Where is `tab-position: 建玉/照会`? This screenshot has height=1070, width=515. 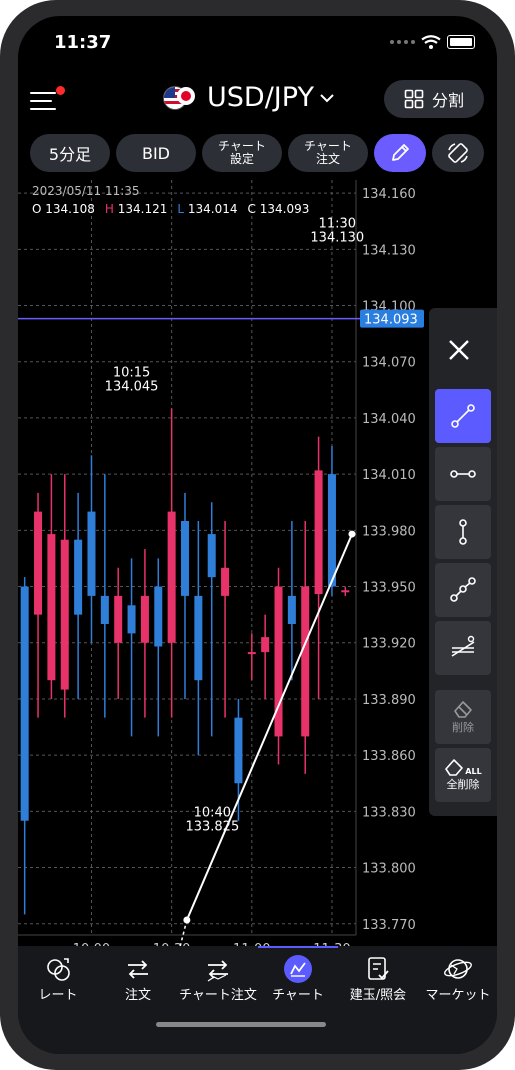 tab-position: 建玉/照会 is located at coordinates (378, 978).